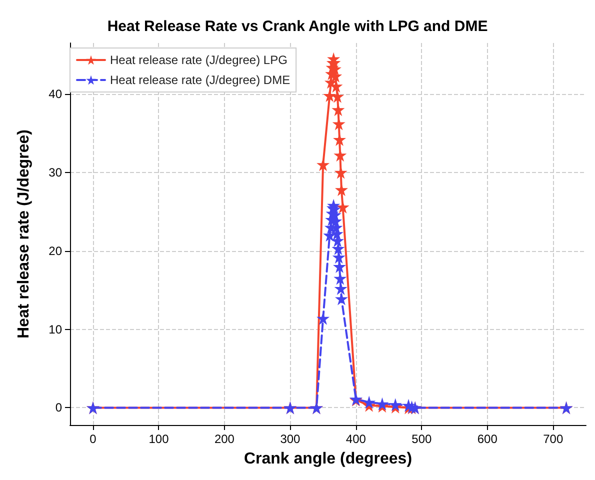 Image resolution: width=595 pixels, height=480 pixels. I want to click on x-tick-label: 200, so click(224, 439).